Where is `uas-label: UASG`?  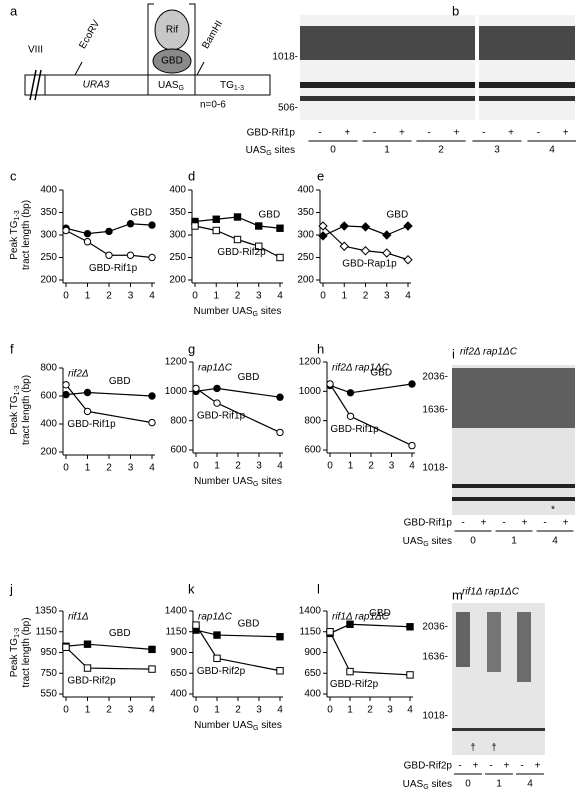
uas-label: UASG is located at coordinates (171, 86).